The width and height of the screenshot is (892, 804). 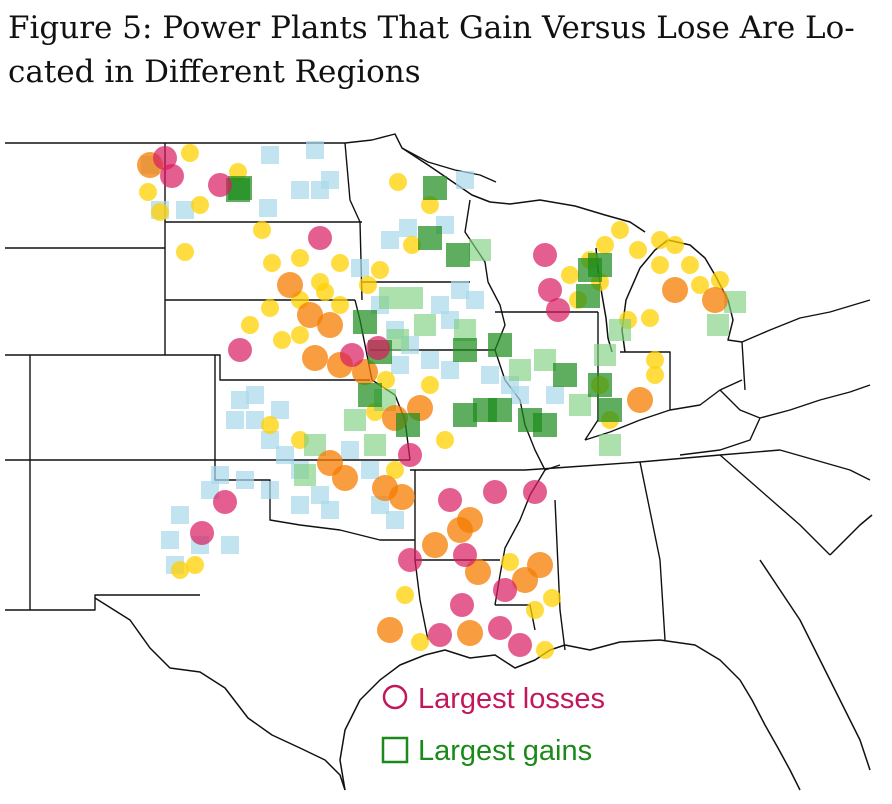 What do you see at coordinates (493, 725) in the screenshot?
I see `map-legend: Largest losses Largest gains` at bounding box center [493, 725].